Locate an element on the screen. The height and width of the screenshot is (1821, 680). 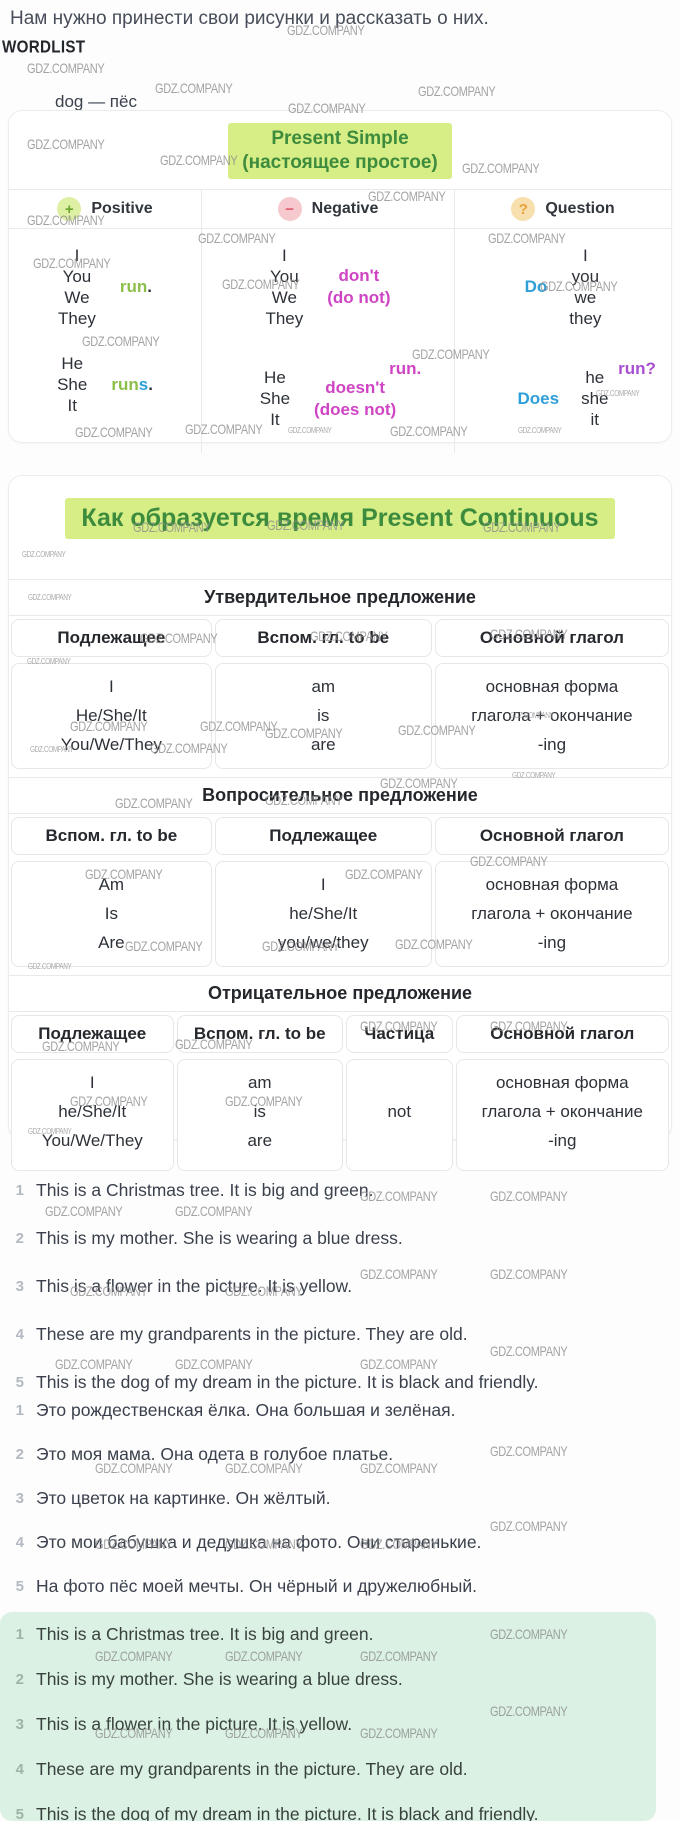
plus-icon: + is located at coordinates (69, 209).